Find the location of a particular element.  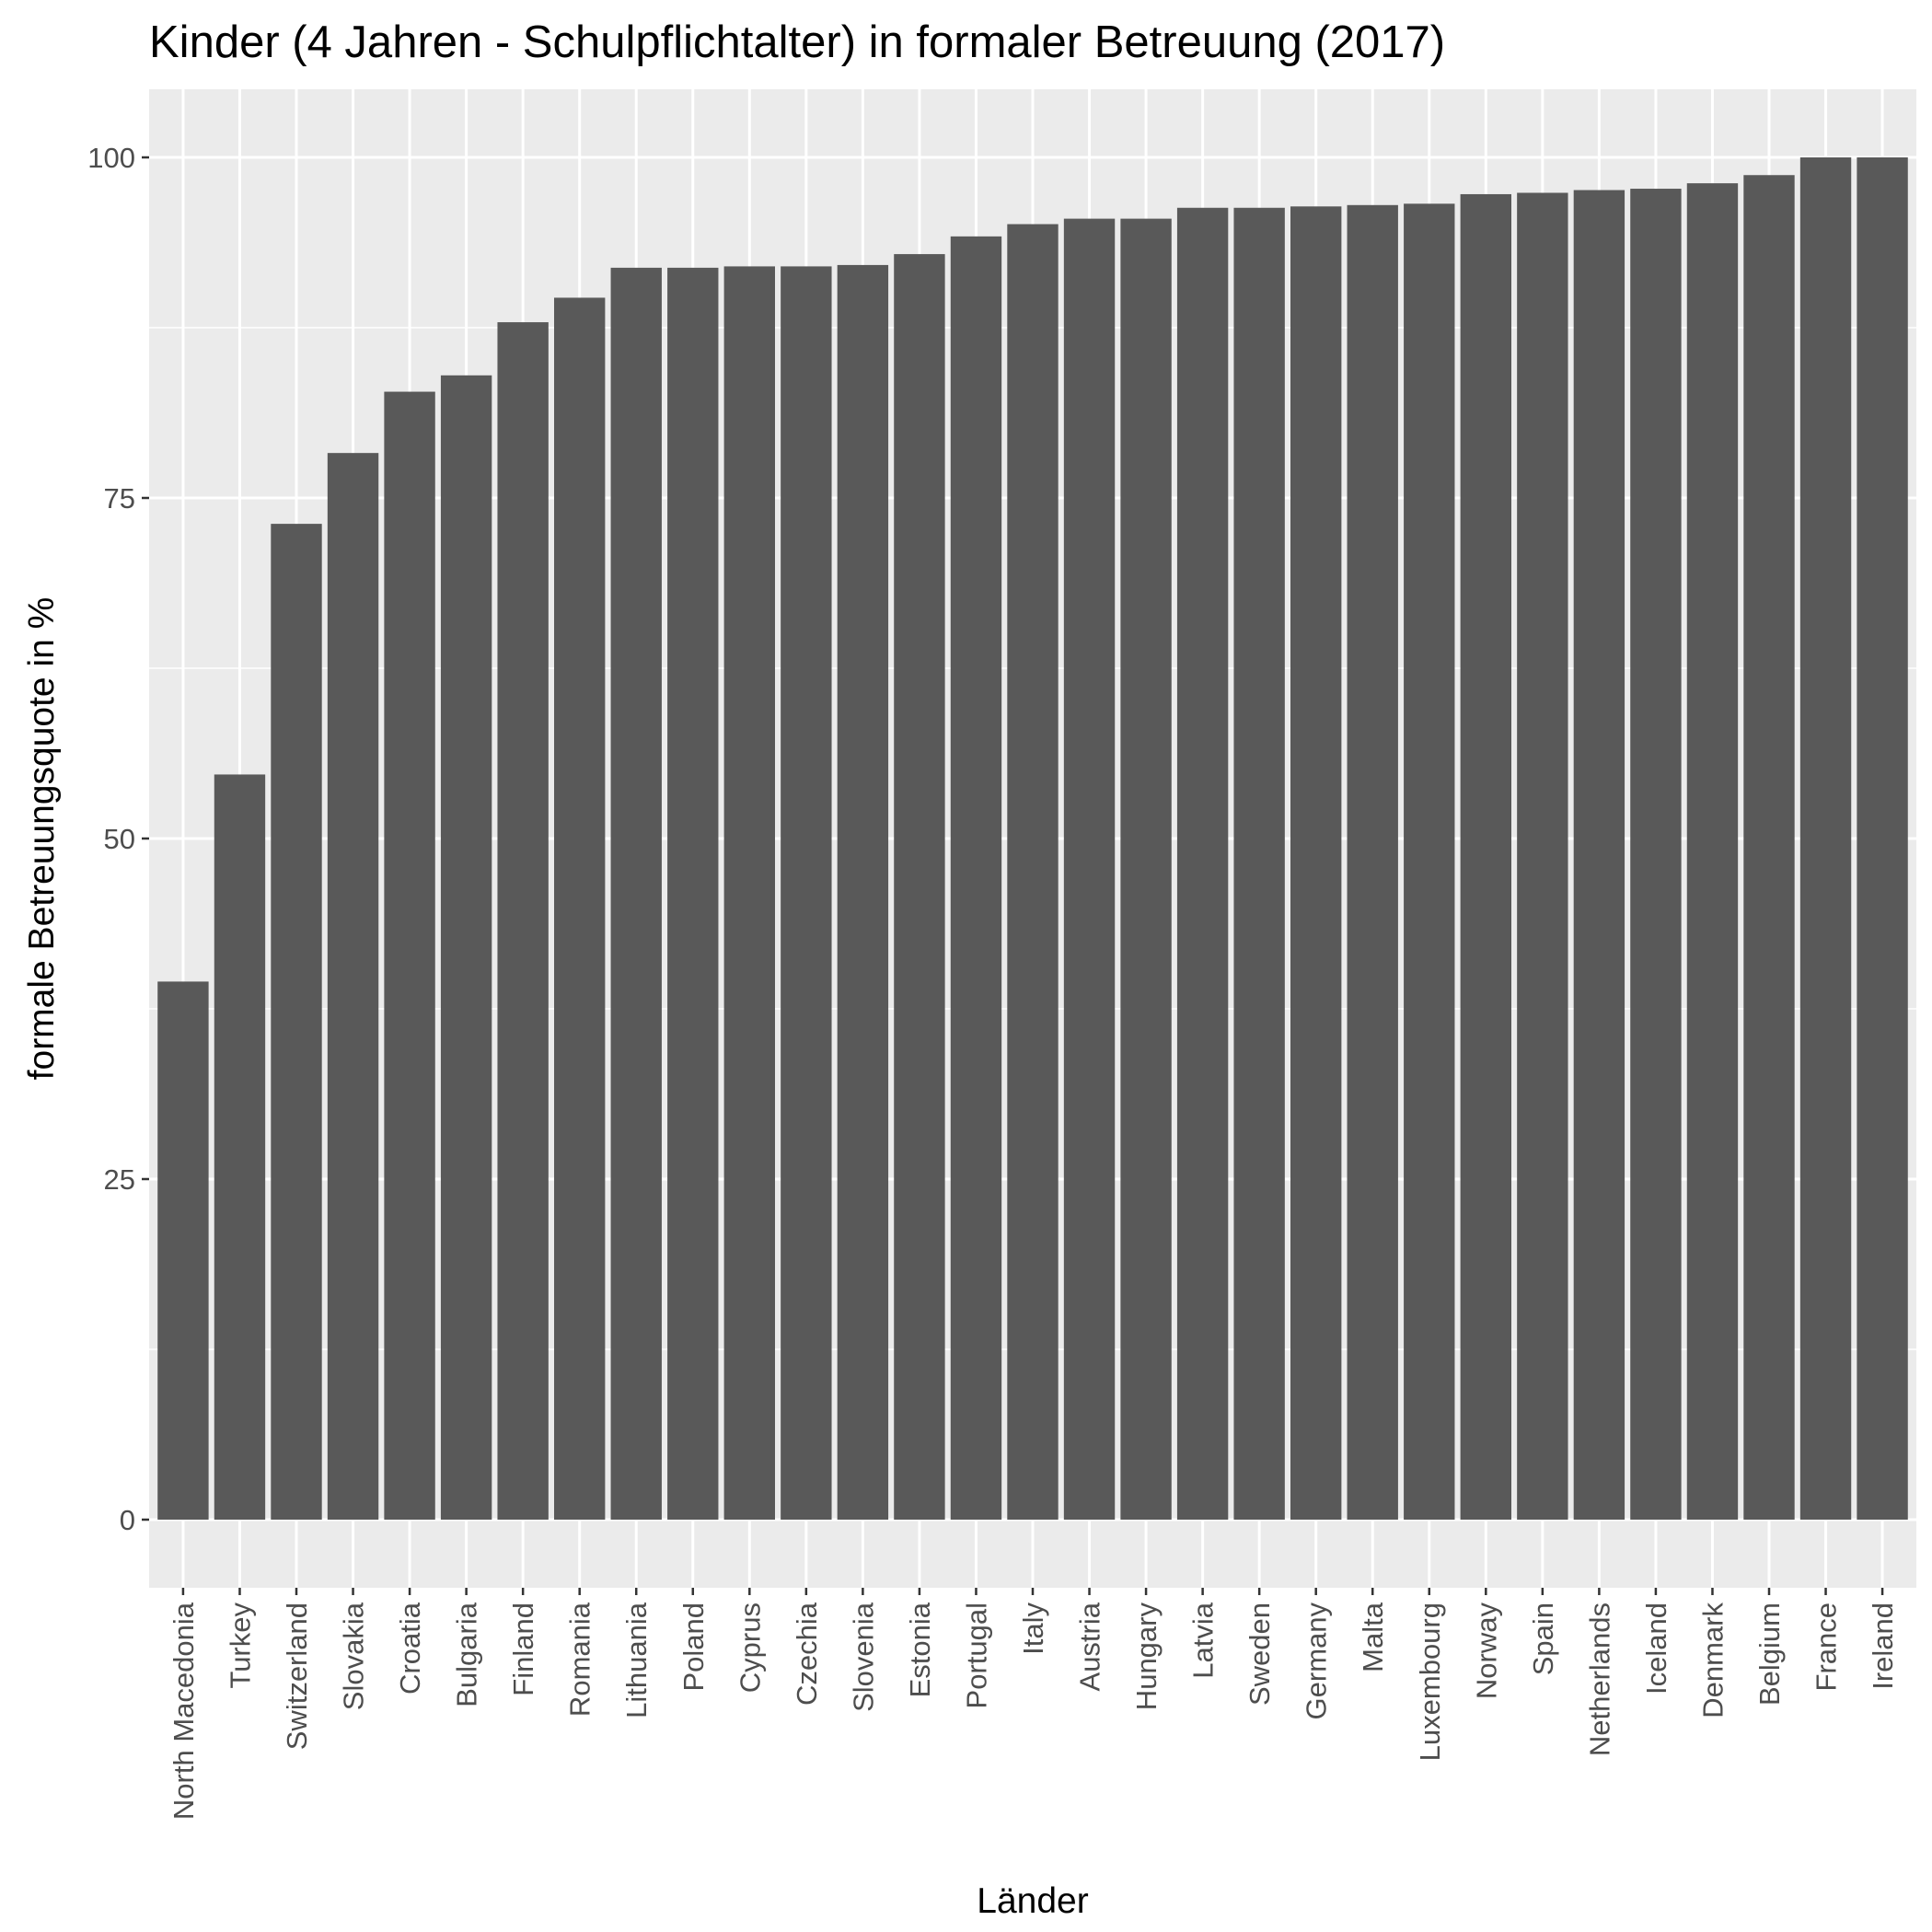

y-axis: 0 25 50 75 100 is located at coordinates (118, 839).